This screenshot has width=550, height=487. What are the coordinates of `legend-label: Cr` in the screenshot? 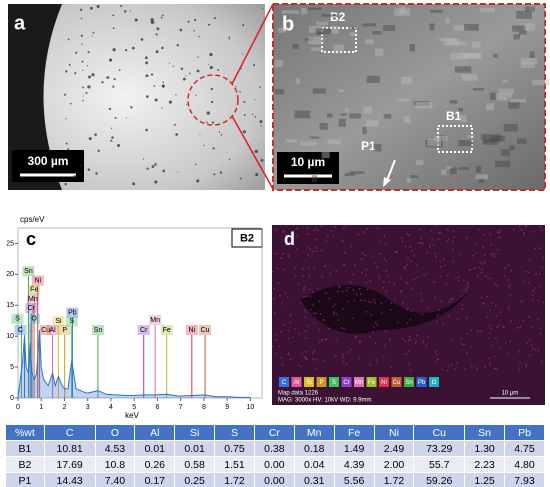 It's located at (346, 383).